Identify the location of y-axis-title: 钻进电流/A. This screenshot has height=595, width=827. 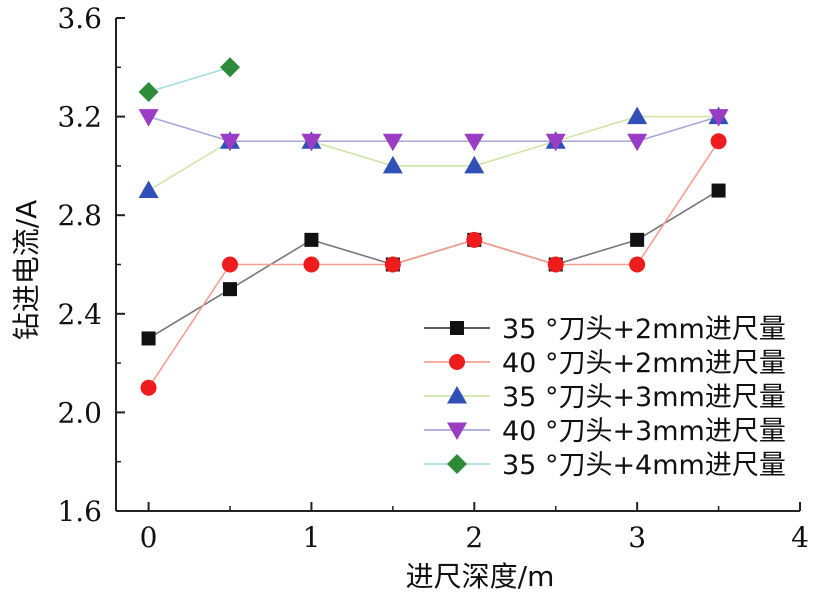
(26, 270).